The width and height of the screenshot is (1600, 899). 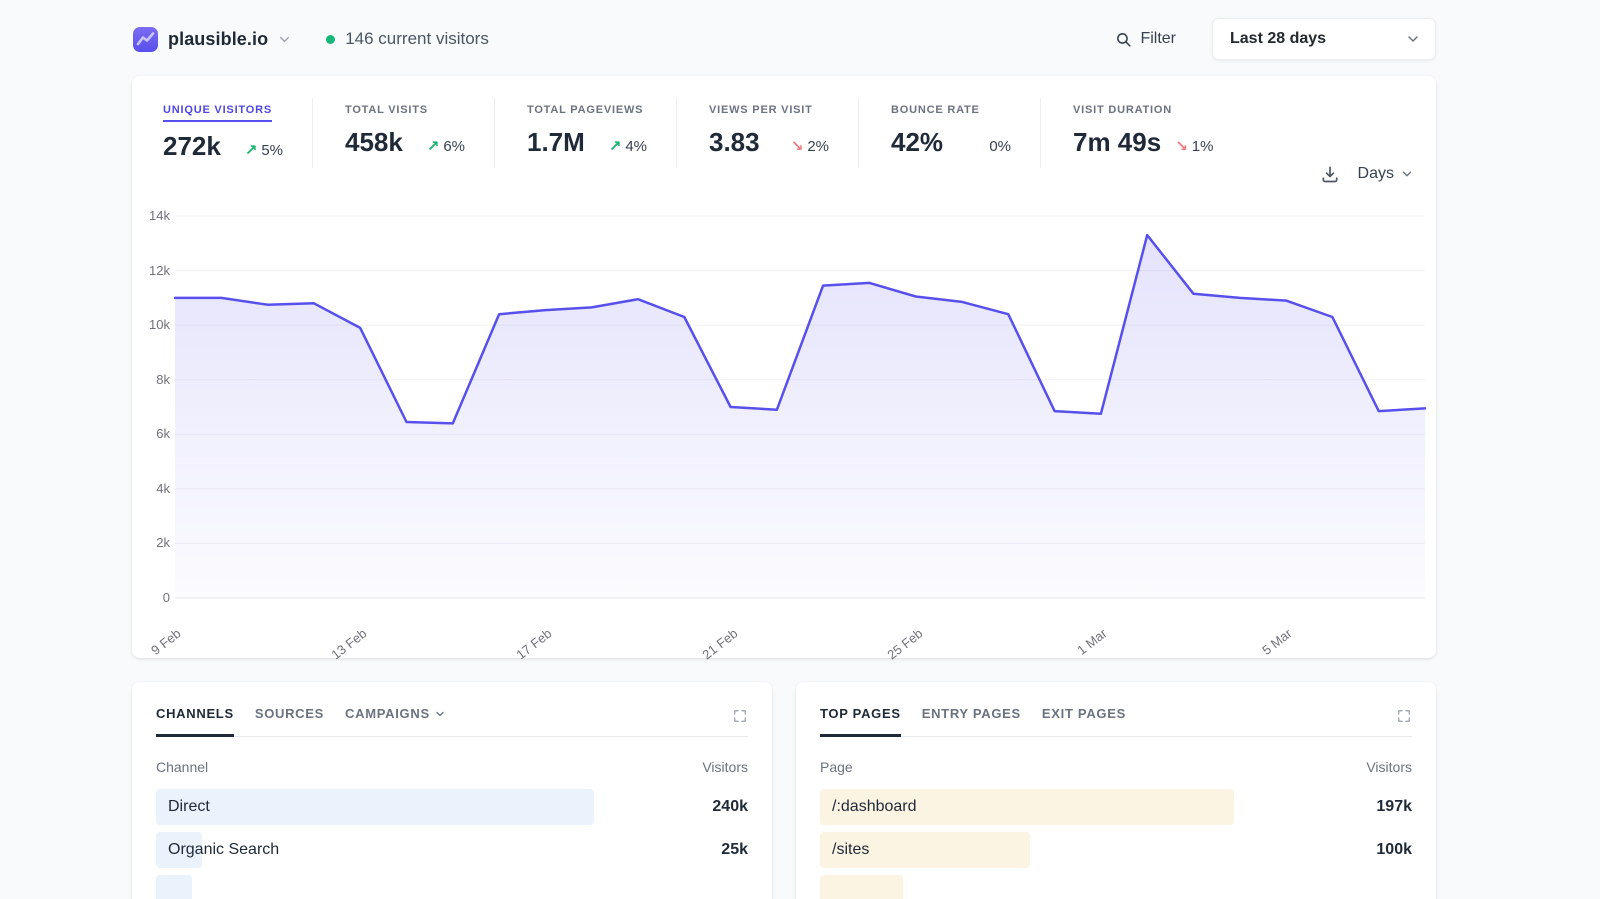 I want to click on channels-table-header: Channel Visitors, so click(x=452, y=767).